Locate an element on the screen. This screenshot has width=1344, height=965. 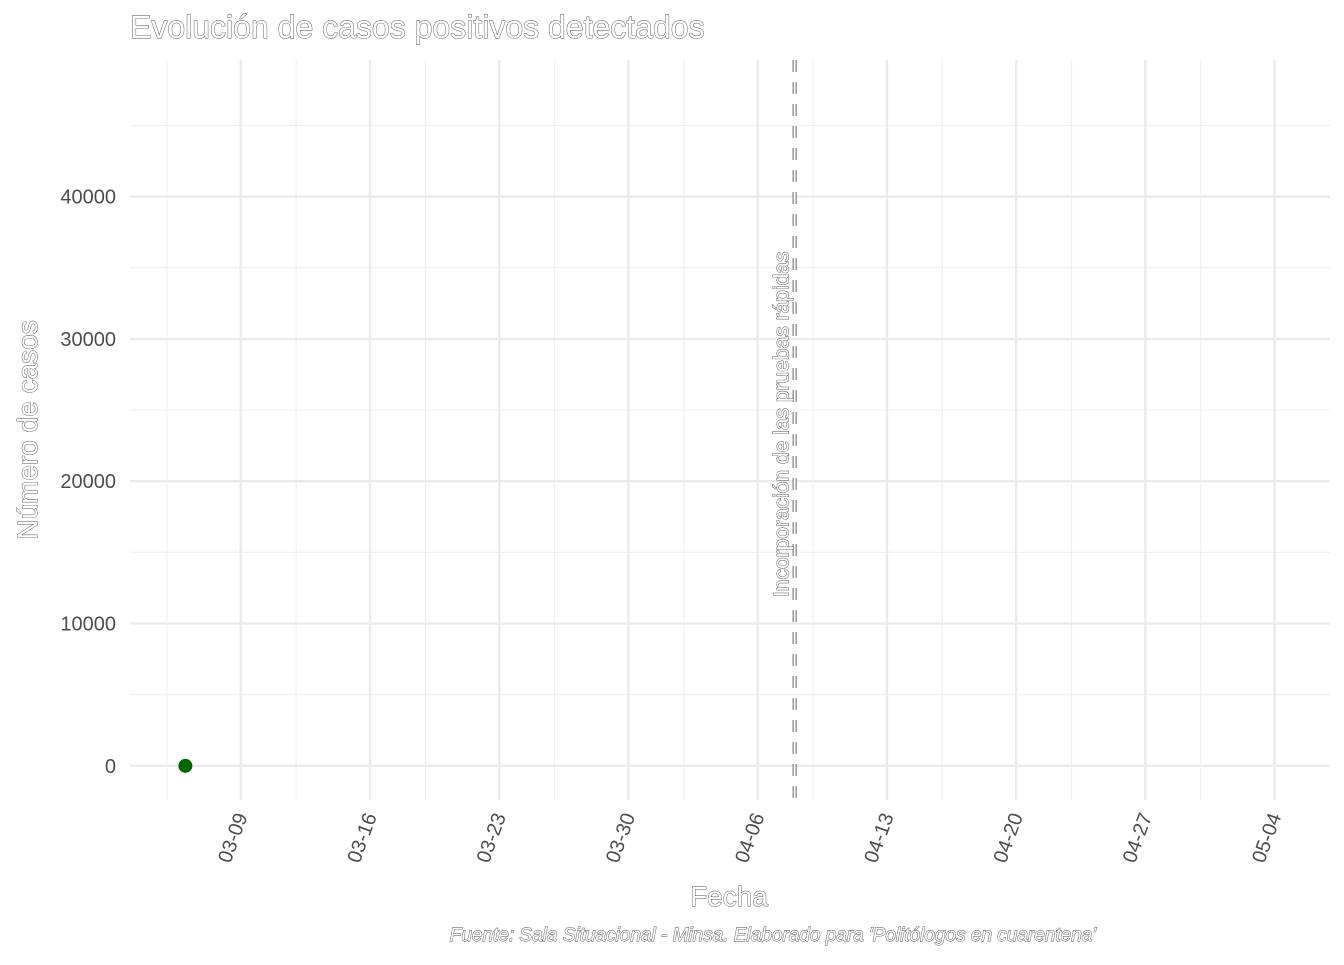
y-tick-label: 30000 is located at coordinates (88, 340).